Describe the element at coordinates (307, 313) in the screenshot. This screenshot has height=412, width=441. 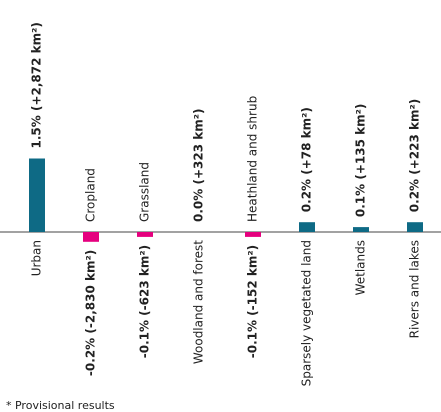
I see `category-label: Sparsely vegetated land` at that location.